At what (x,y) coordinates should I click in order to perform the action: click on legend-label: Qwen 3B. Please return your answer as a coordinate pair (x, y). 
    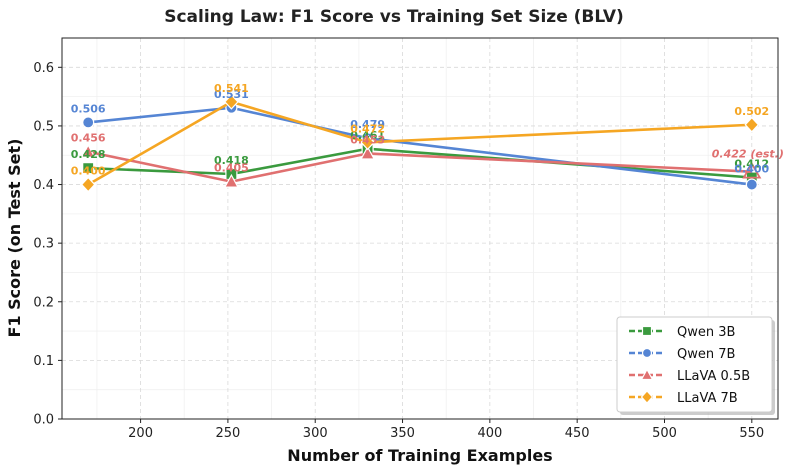
    Looking at the image, I should click on (706, 332).